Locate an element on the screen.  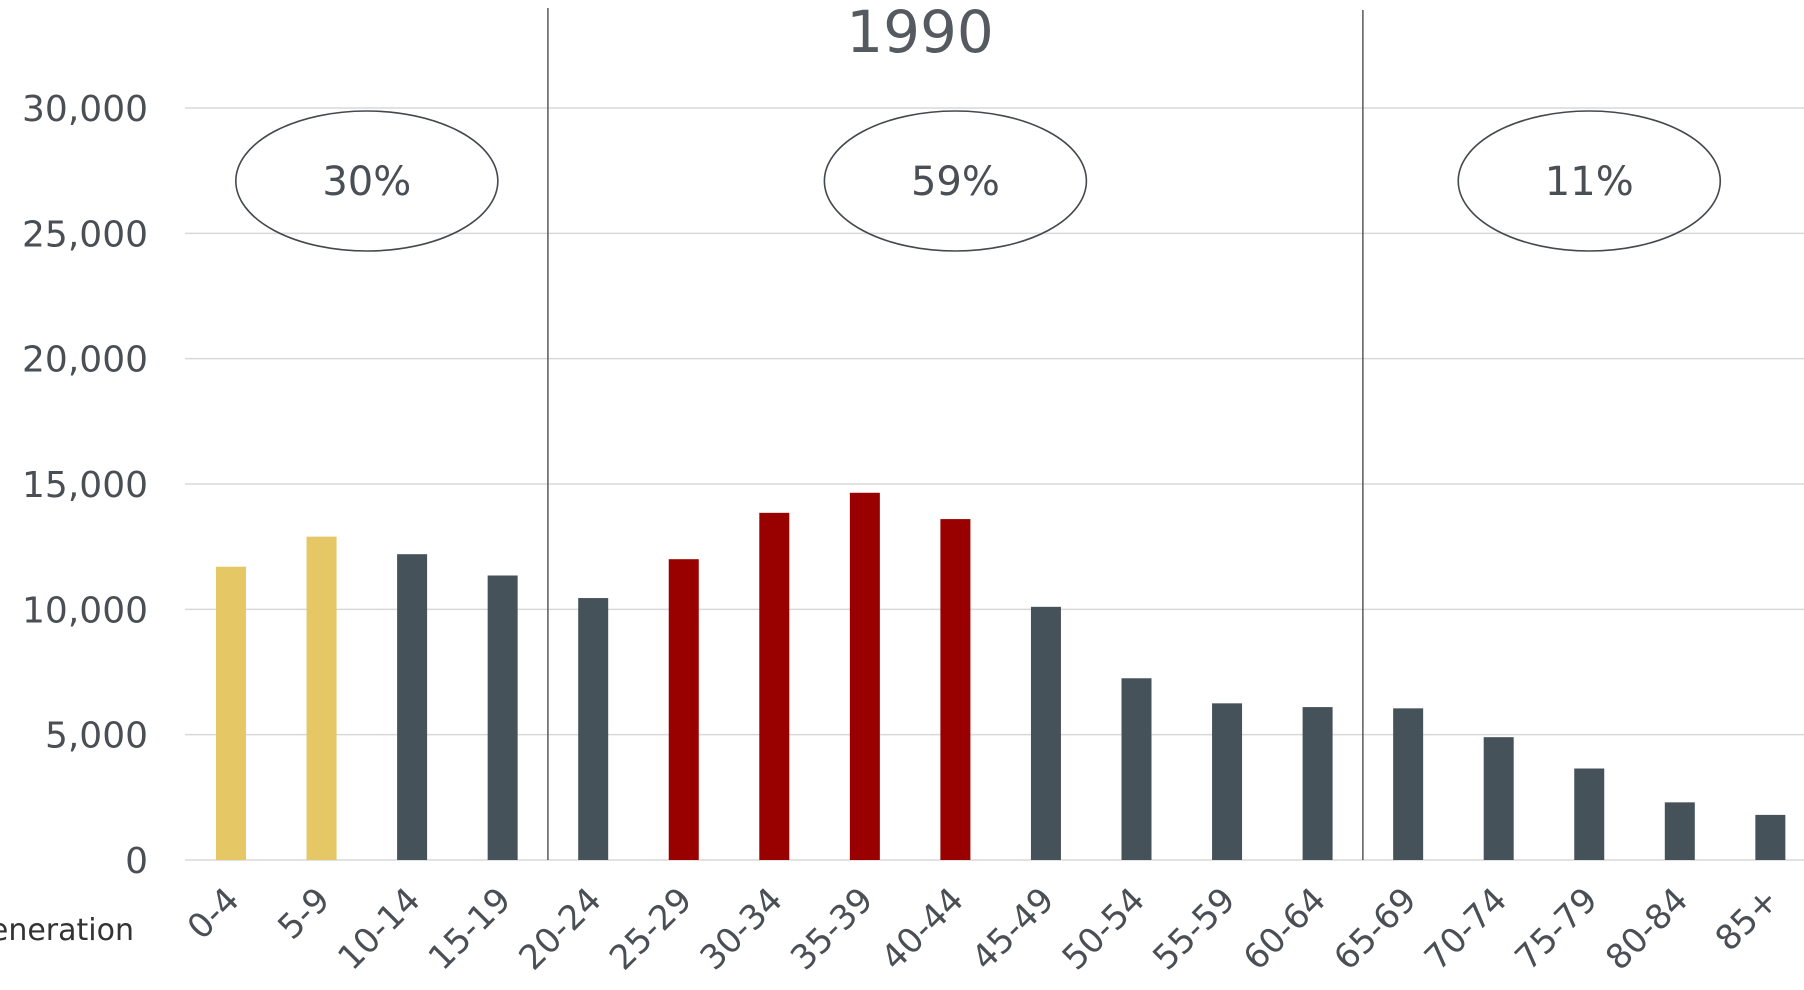
share-label: 11% is located at coordinates (1589, 182).